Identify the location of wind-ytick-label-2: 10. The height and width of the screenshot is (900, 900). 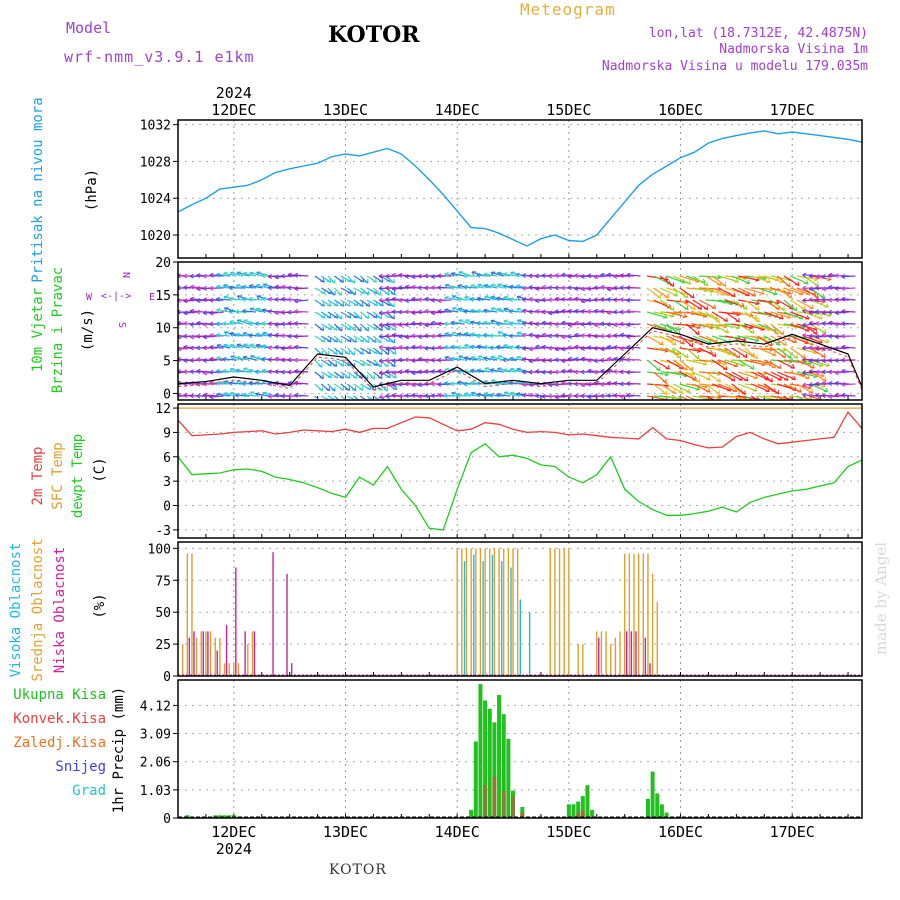
(163, 329).